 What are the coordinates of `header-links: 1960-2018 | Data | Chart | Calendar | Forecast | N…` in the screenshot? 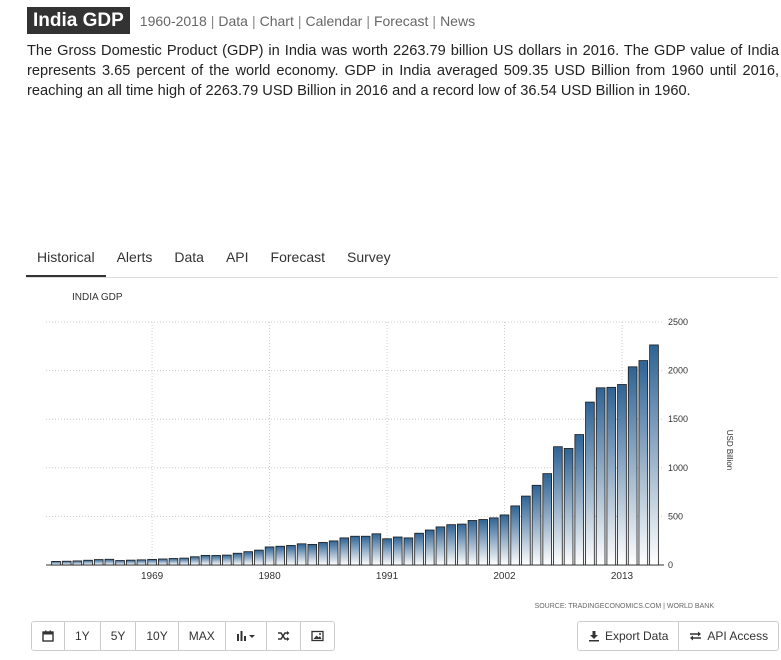 It's located at (307, 21).